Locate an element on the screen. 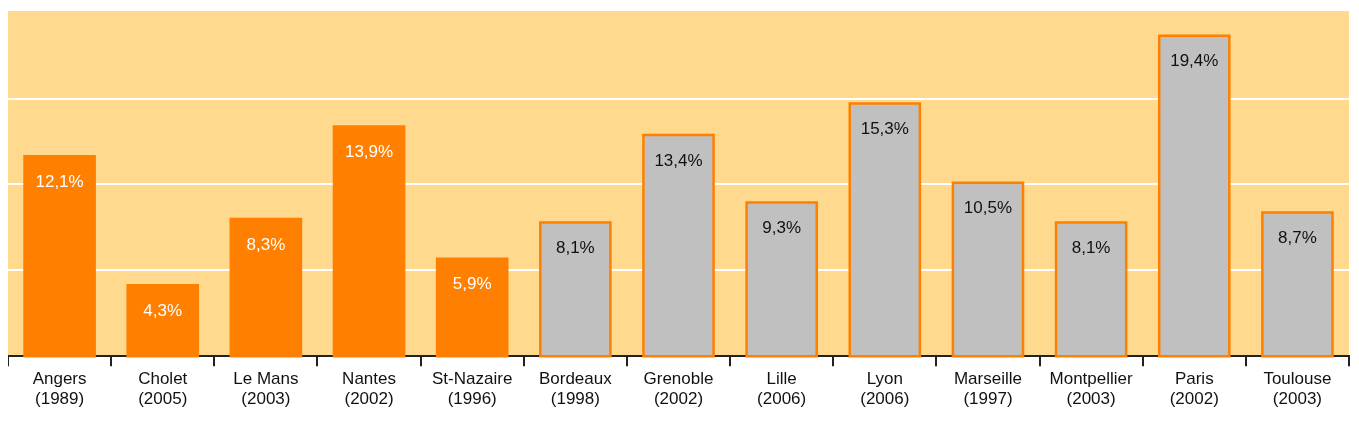 The width and height of the screenshot is (1359, 421). data-label: 13,9% is located at coordinates (369, 152).